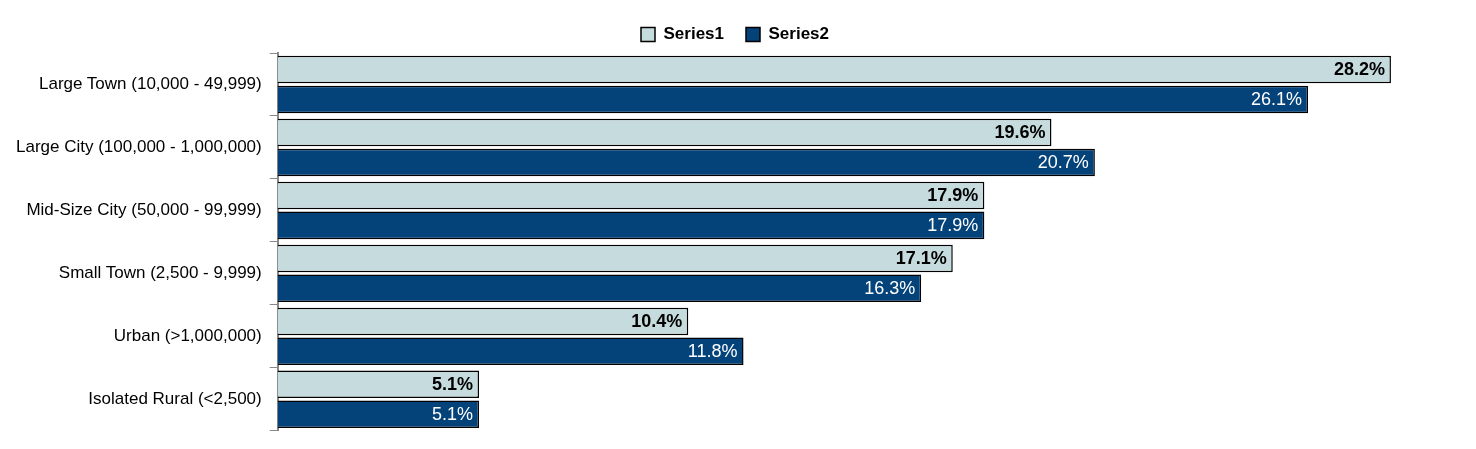  Describe the element at coordinates (175, 398) in the screenshot. I see `y-tick-label: Isolated Rural (<2,500)` at that location.